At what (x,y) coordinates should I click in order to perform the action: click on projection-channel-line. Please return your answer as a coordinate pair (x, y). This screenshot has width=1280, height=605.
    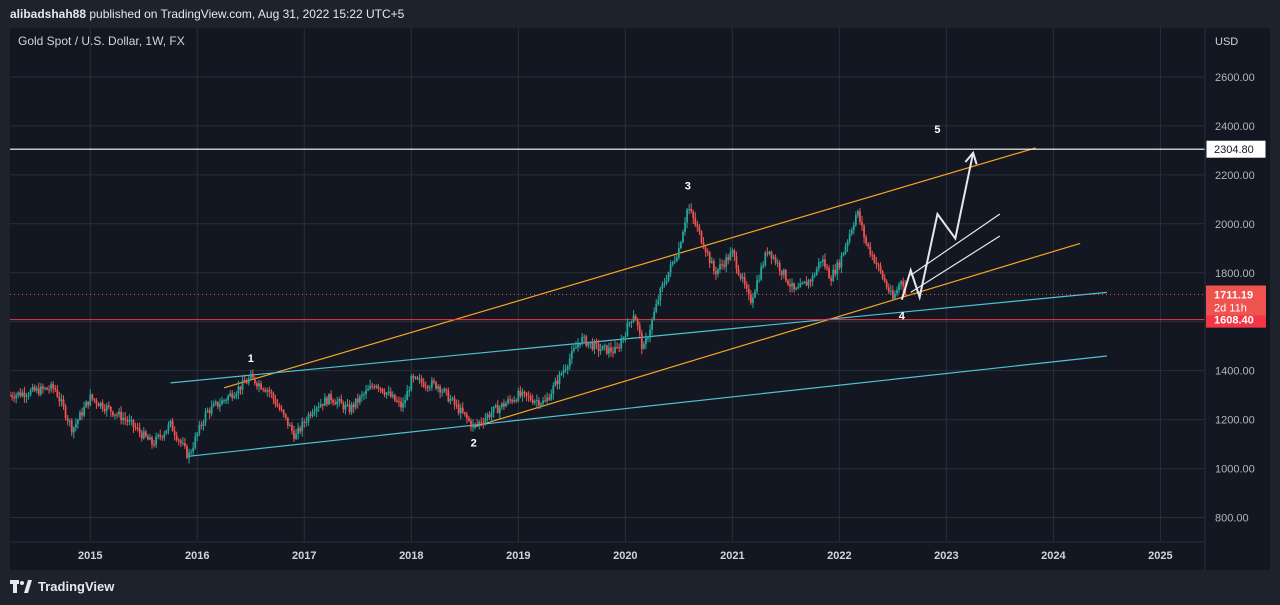
    Looking at the image, I should click on (955, 264).